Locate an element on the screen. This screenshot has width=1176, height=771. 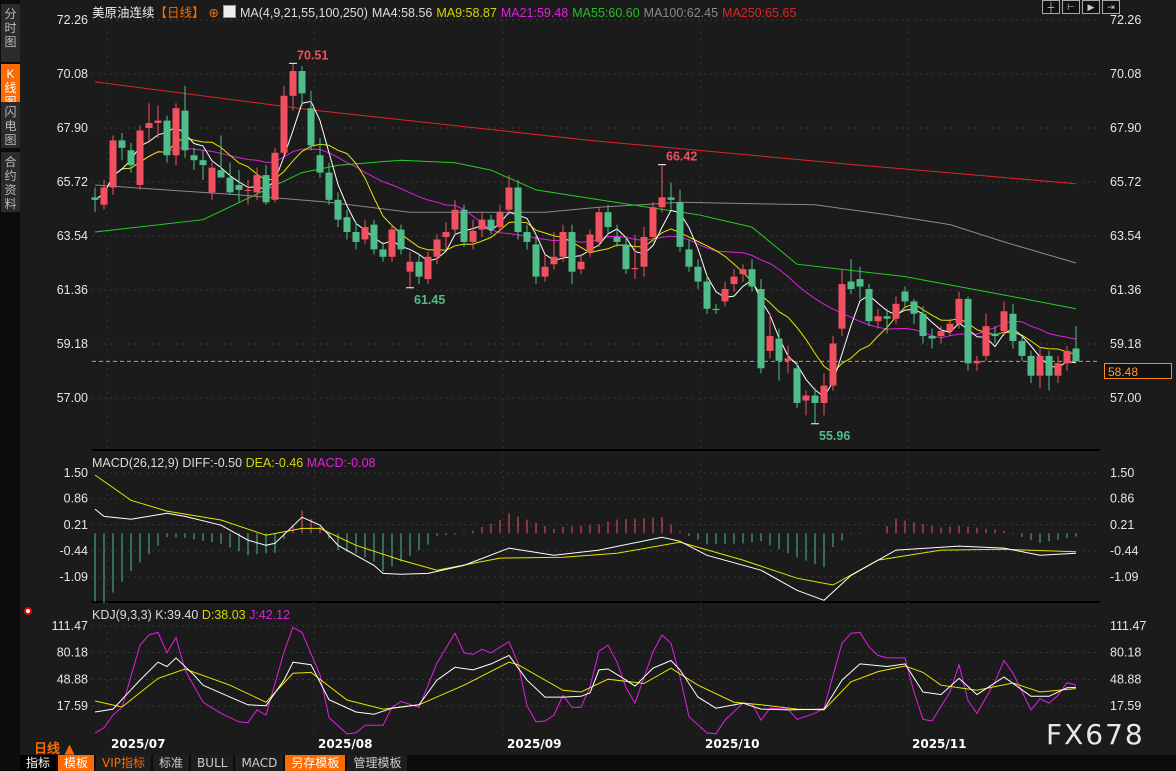
y-tick-label-right: 72.26 is located at coordinates (1125, 20).